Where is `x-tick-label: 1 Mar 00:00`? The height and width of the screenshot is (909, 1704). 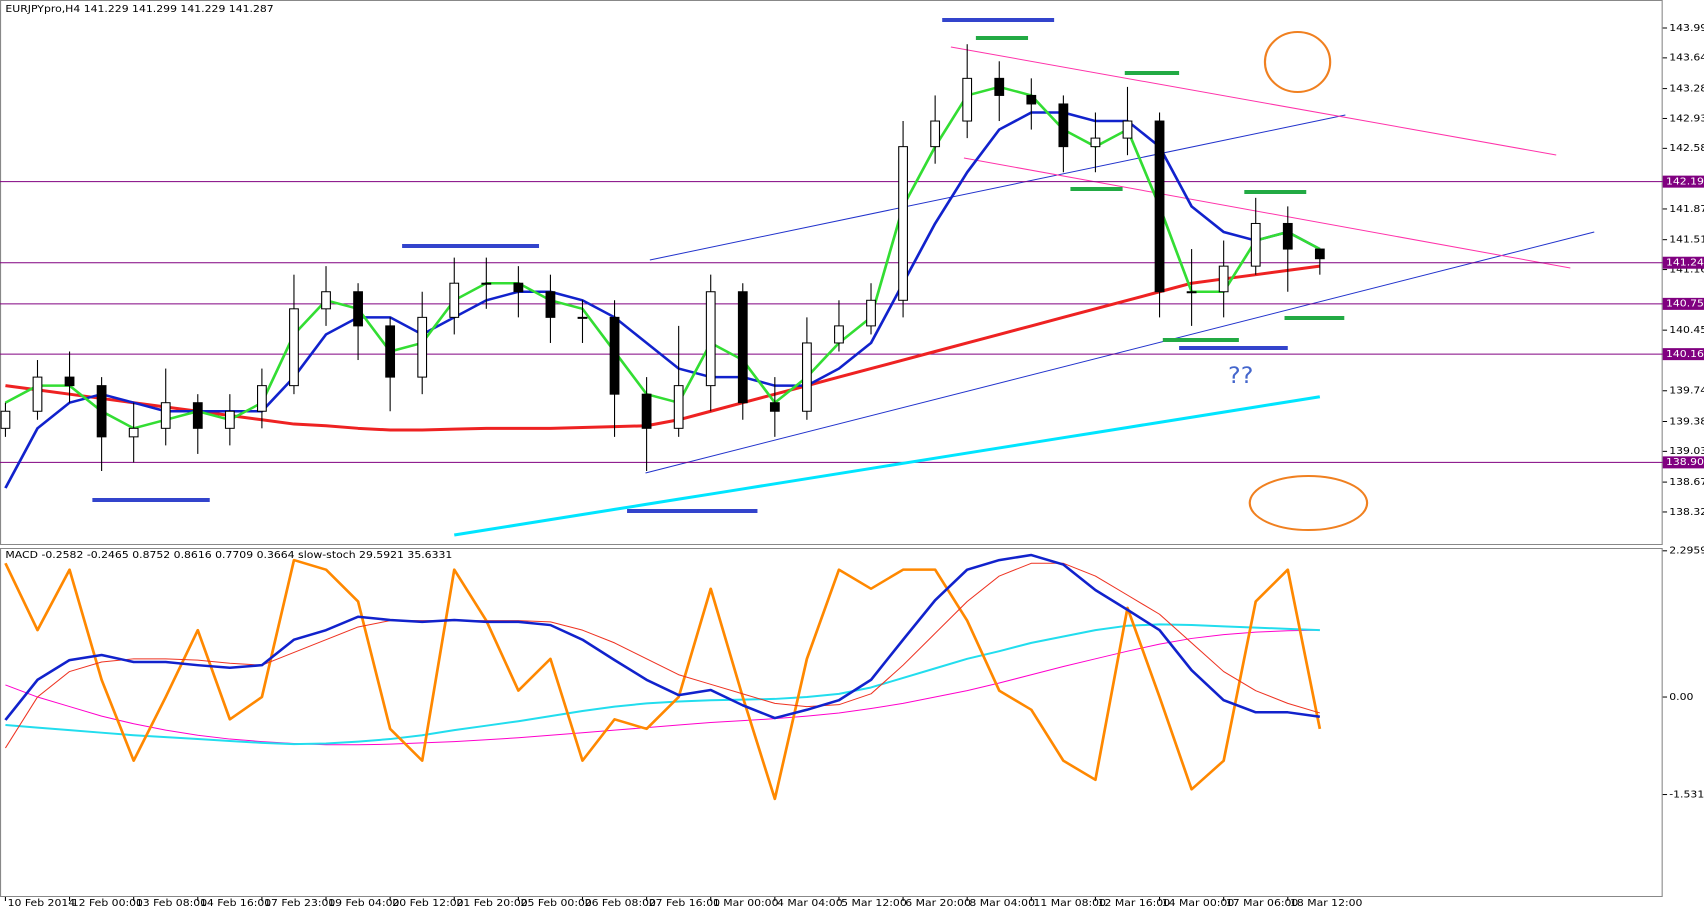 x-tick-label: 1 Mar 00:00 is located at coordinates (746, 902).